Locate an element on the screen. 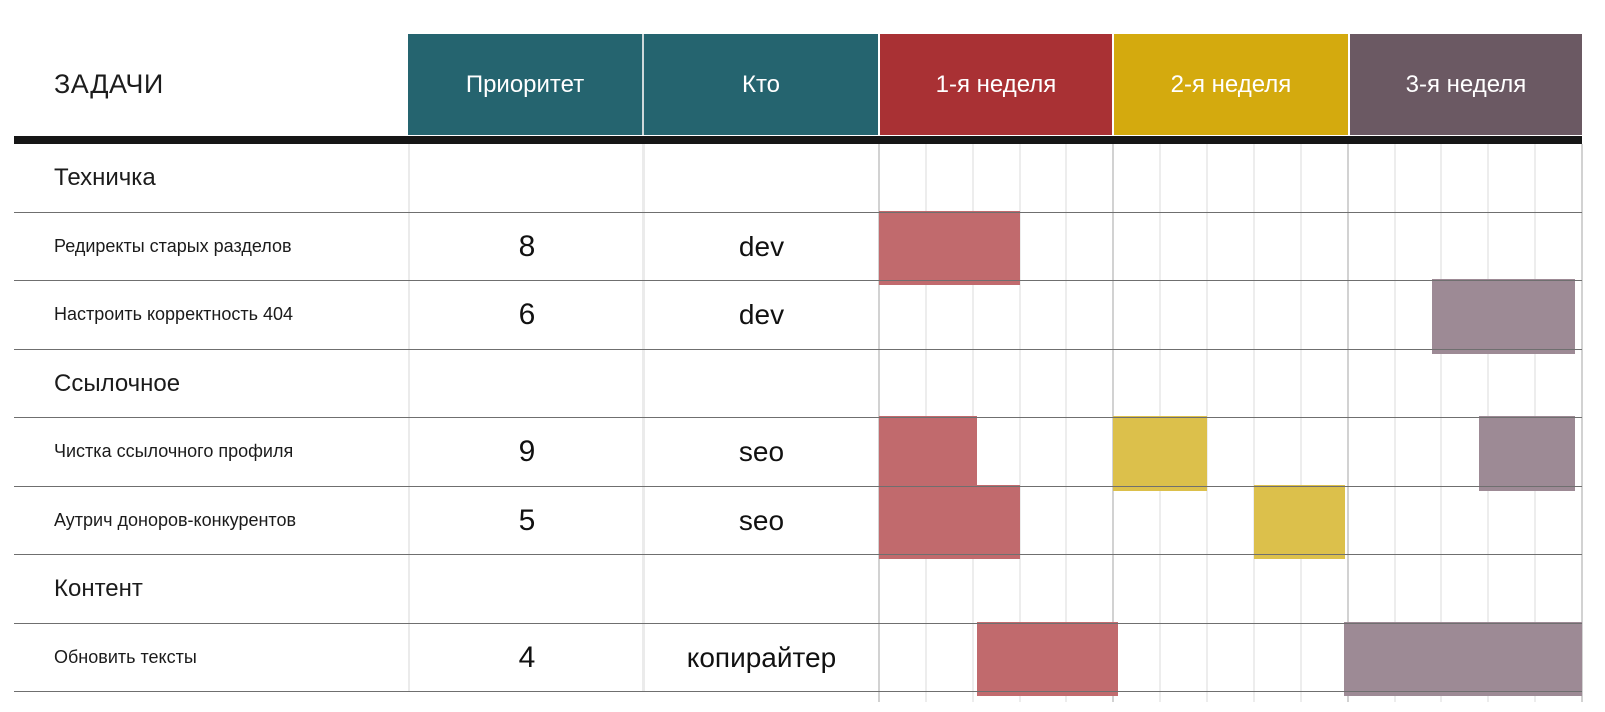 The width and height of the screenshot is (1605, 712). task-row-label: Настроить корректность 404 is located at coordinates (174, 314).